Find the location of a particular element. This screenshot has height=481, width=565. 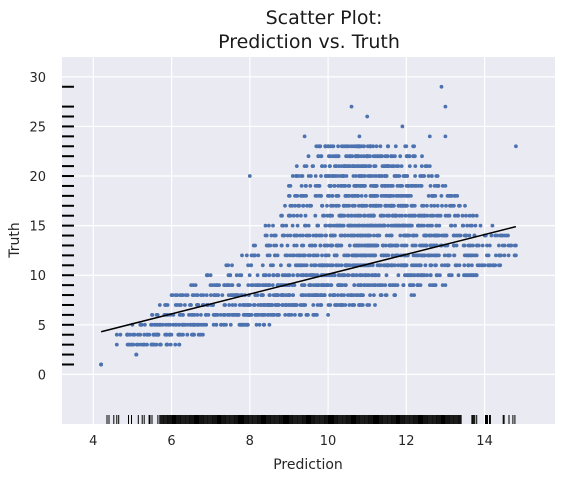

y-tick-label: 0 is located at coordinates (42, 375).